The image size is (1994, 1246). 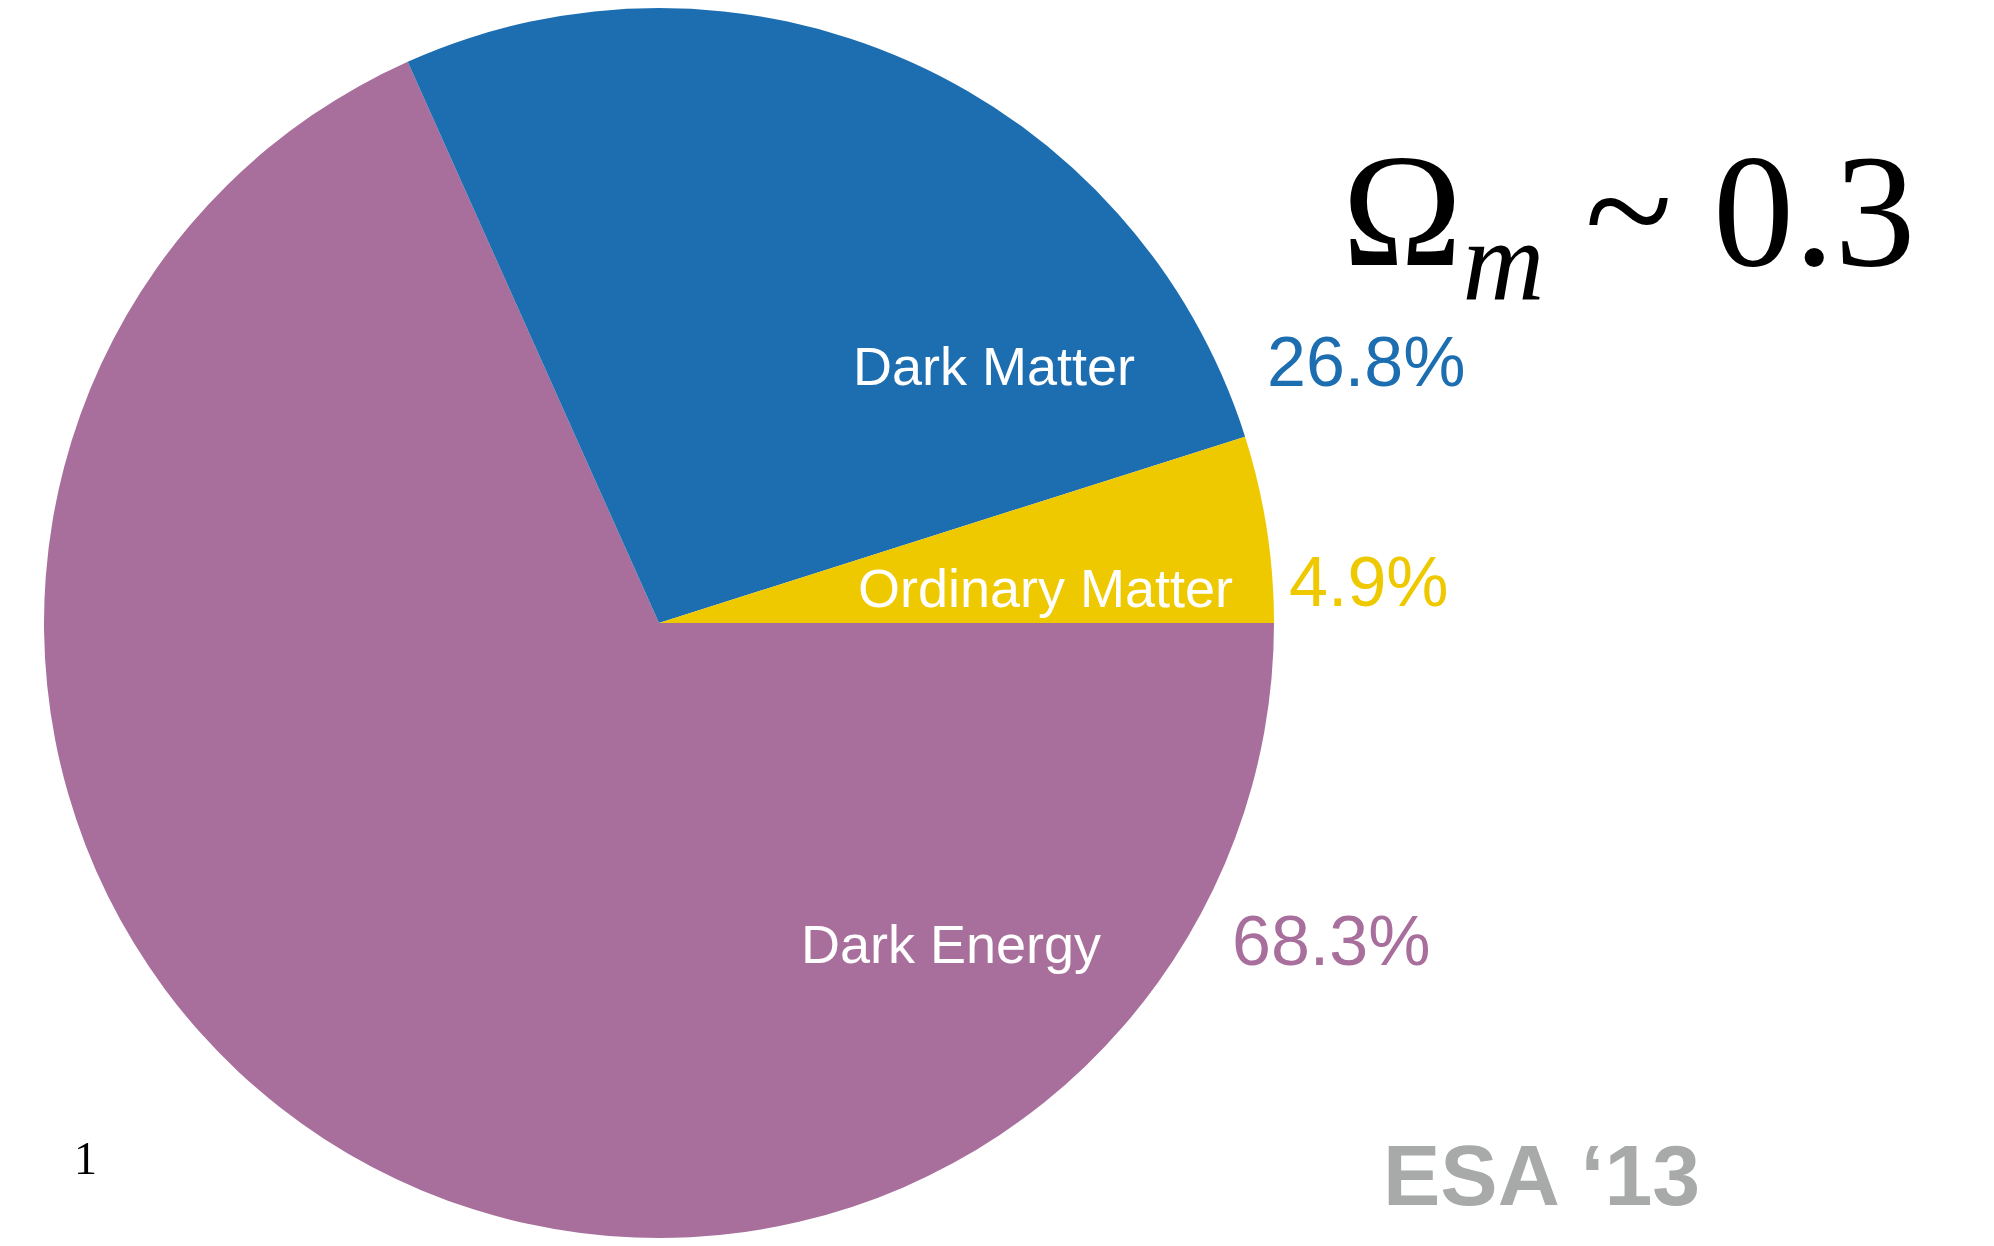 What do you see at coordinates (1369, 582) in the screenshot?
I see `data-label: 4.9%` at bounding box center [1369, 582].